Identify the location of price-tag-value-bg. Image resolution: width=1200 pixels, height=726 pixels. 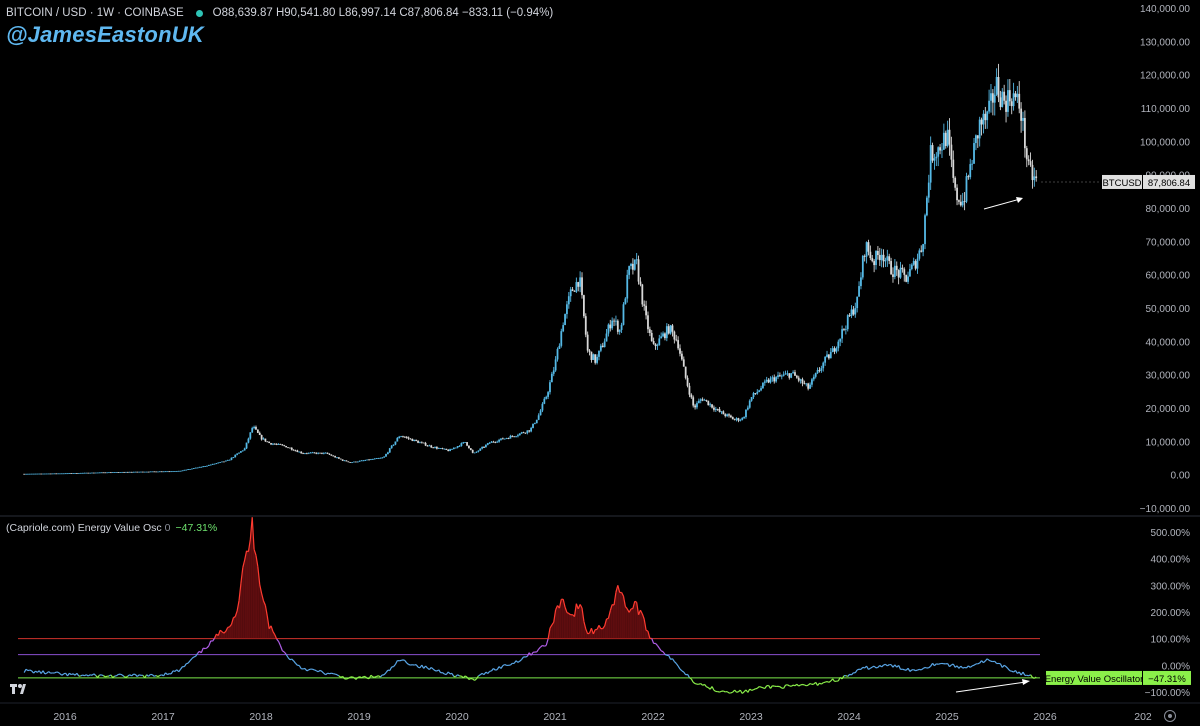
(1169, 181).